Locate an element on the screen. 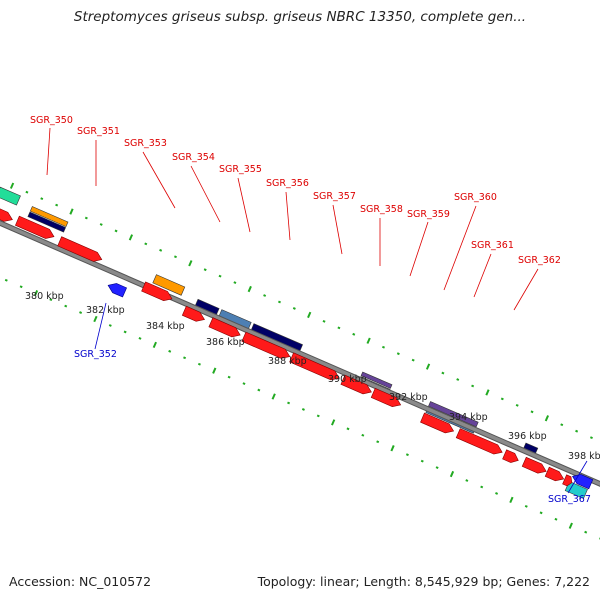 This screenshot has height=600, width=600. scale-label: 398 kbp is located at coordinates (584, 456).